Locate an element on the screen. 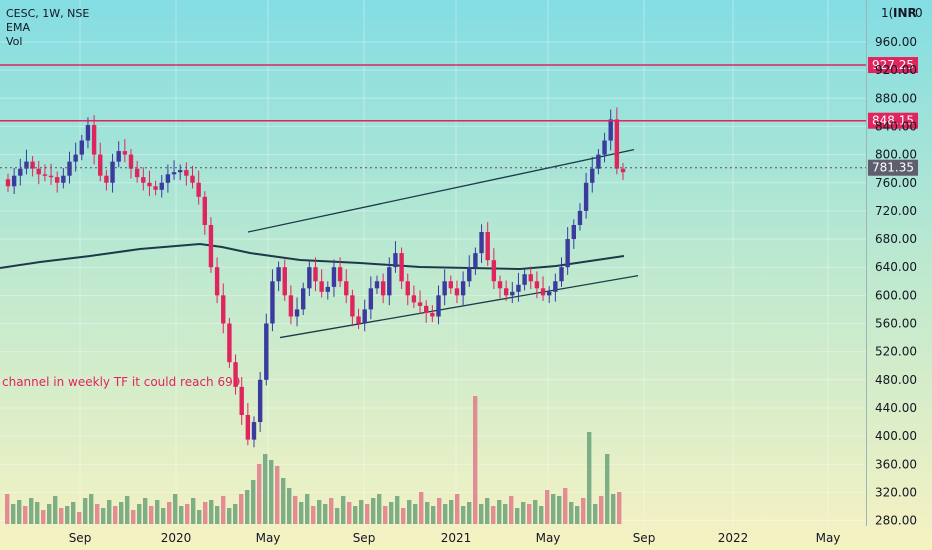 This screenshot has width=932, height=550. x-tick-label: 2022 is located at coordinates (733, 538).